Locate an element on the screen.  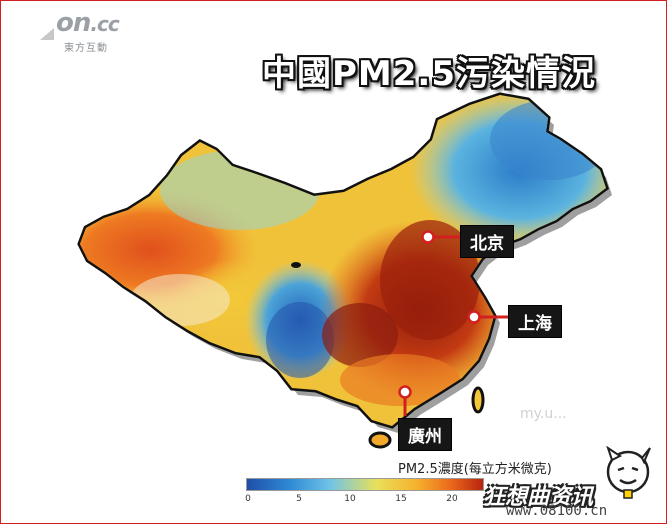
legend-tick: 20 is located at coordinates (452, 499).